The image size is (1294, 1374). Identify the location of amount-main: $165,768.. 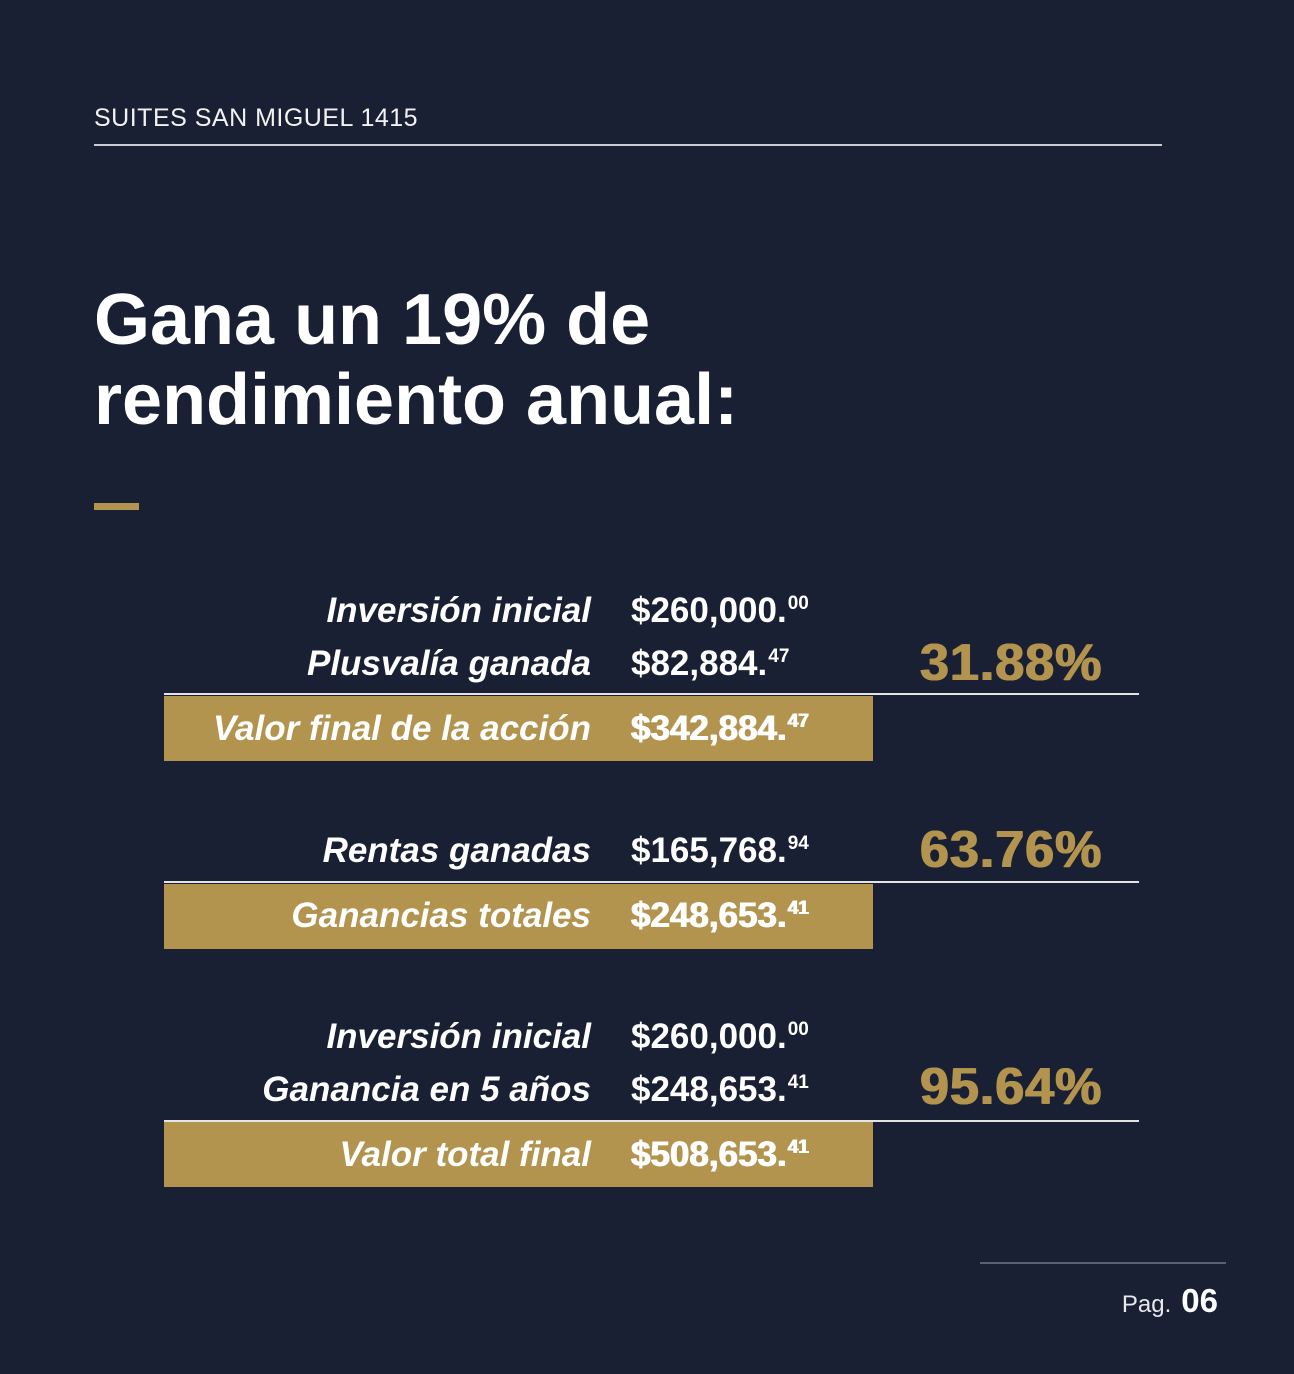
(709, 850).